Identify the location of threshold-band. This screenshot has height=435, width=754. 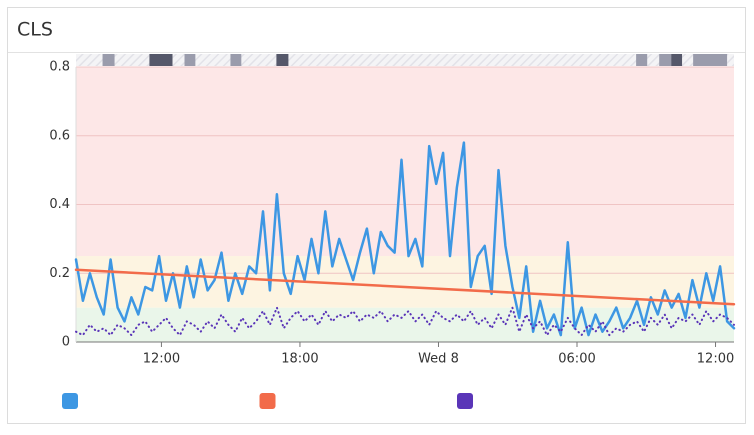
(405, 324).